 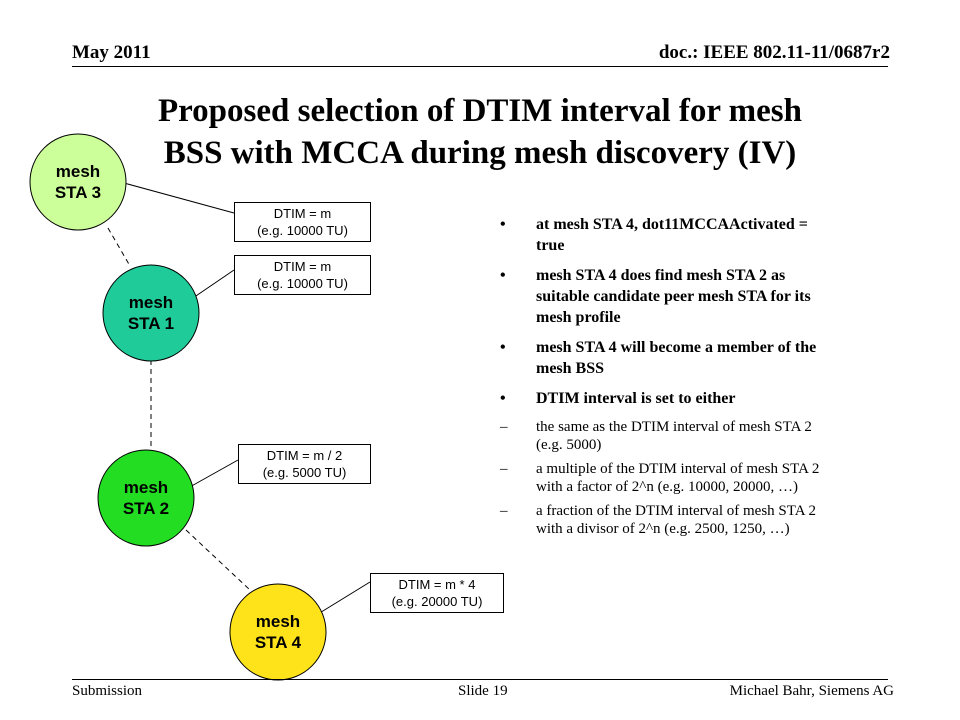 I want to click on node-sta2-label: mesh STA 2, so click(x=146, y=498).